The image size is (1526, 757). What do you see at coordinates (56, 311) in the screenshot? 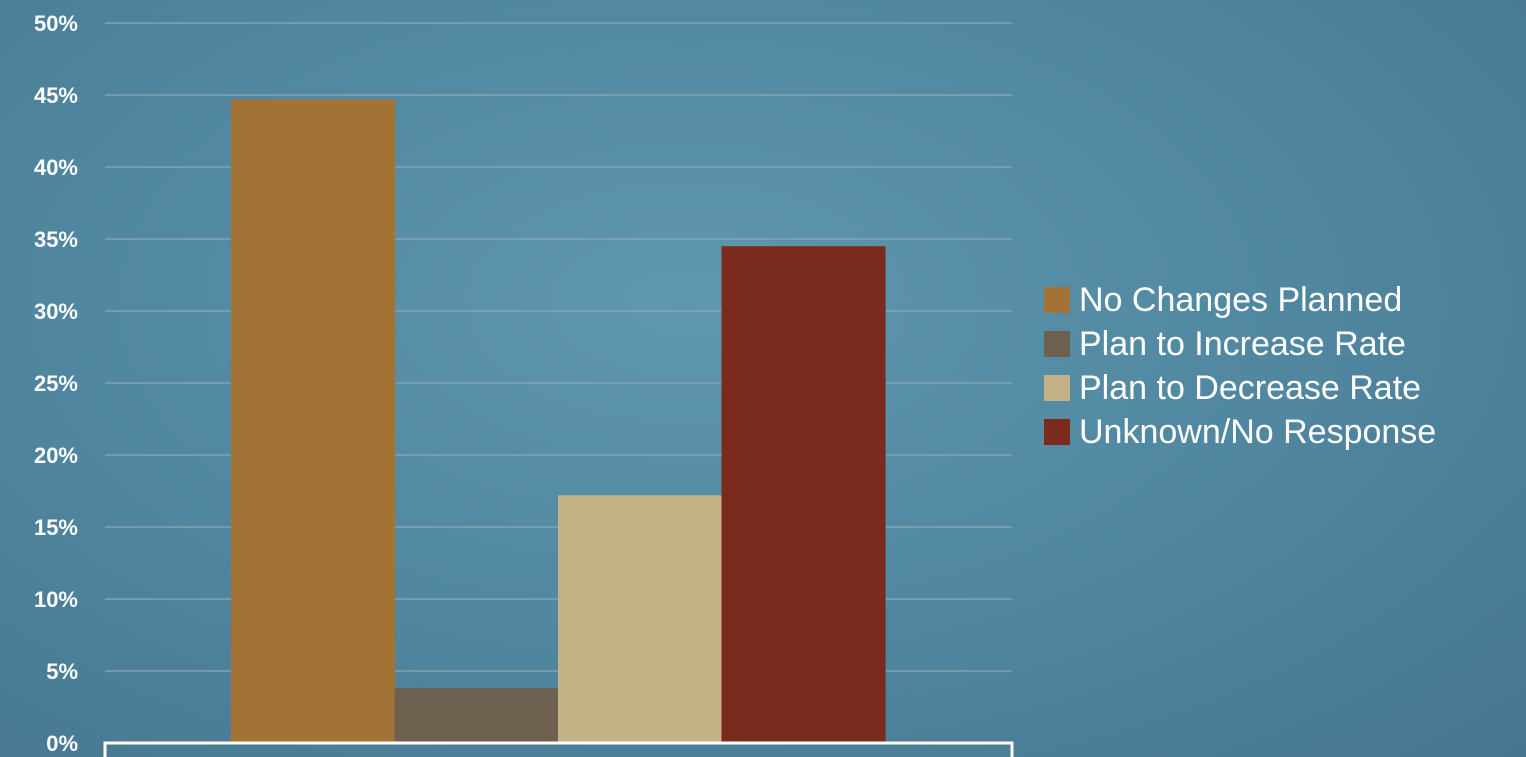
I see `y-tick-label: 30%` at bounding box center [56, 311].